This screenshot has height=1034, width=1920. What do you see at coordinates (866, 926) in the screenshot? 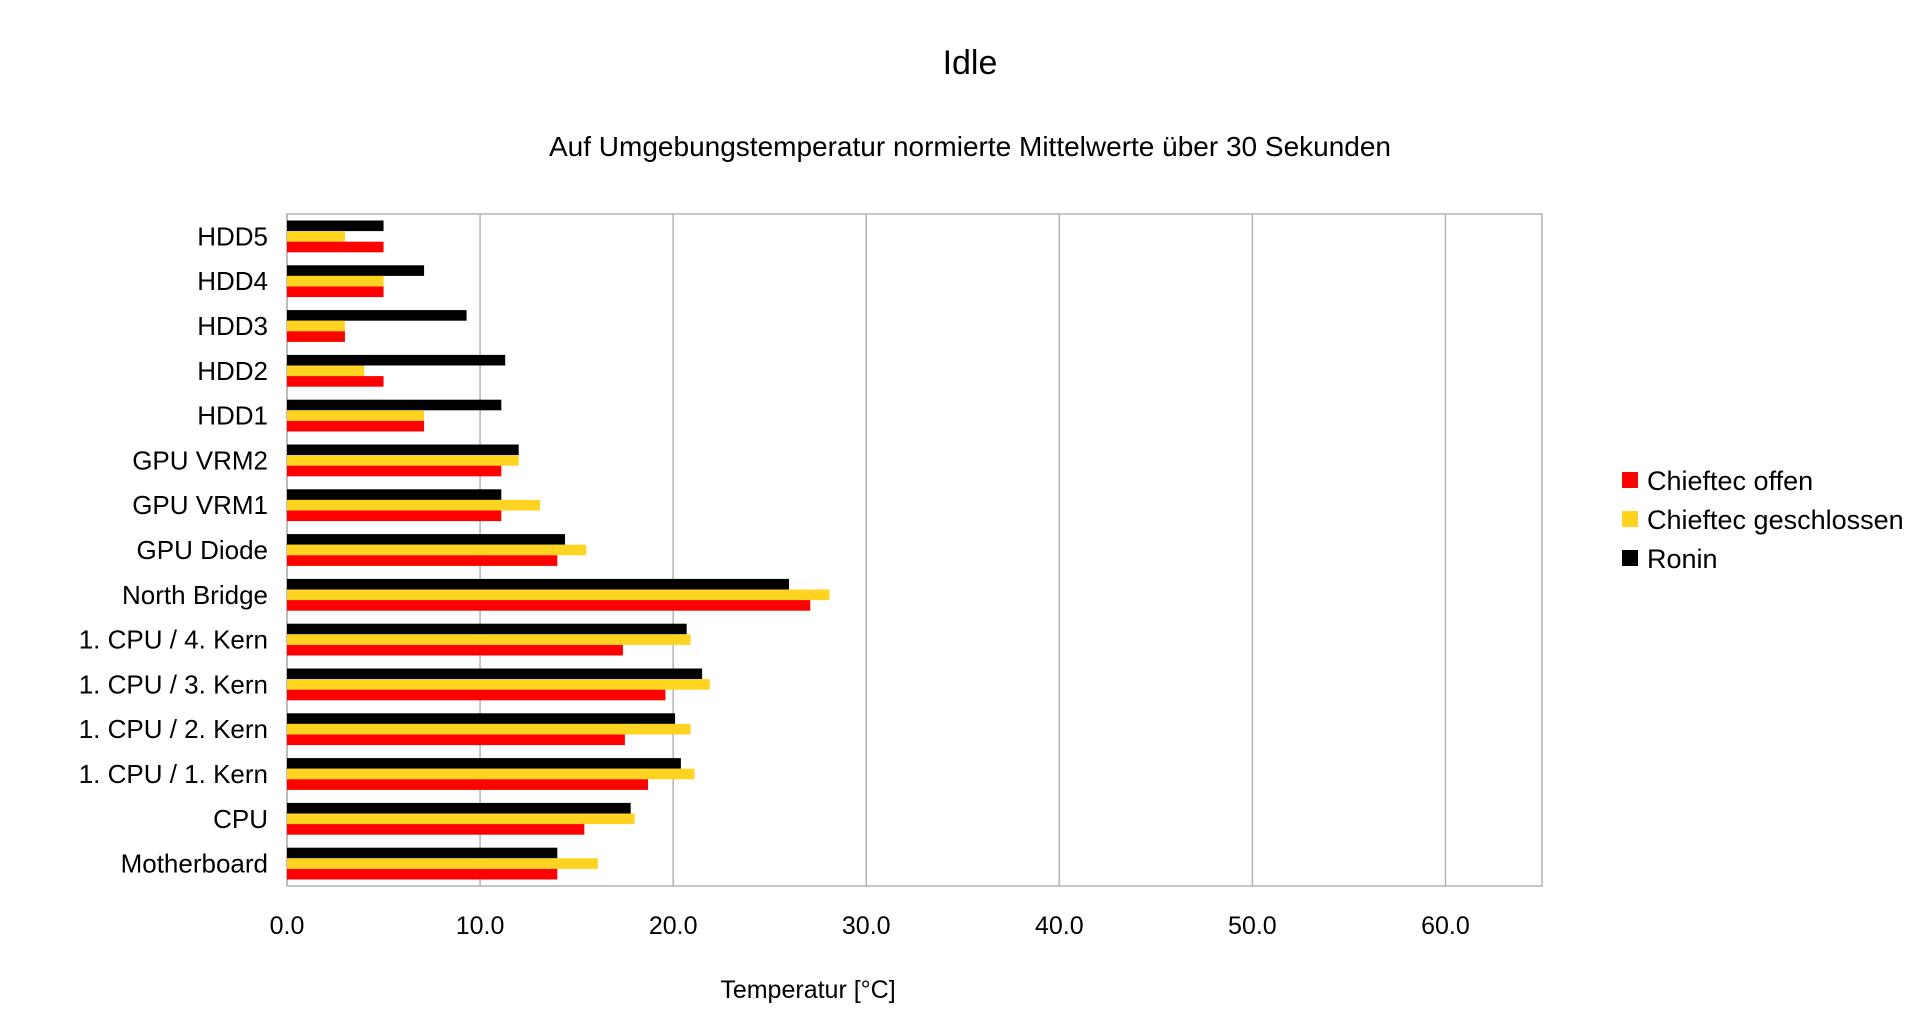
I see `x-tick-label: 30.0` at bounding box center [866, 926].